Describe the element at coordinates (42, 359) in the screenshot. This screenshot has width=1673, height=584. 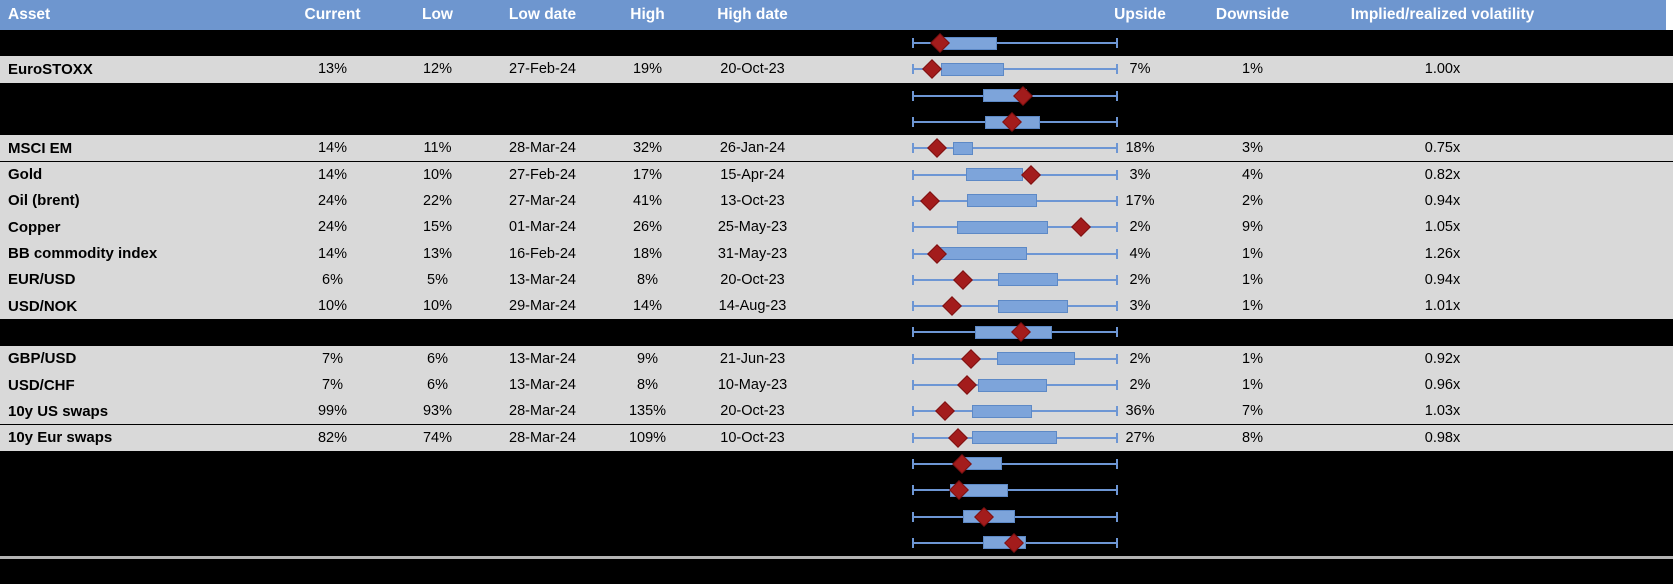
I see `asset-name-cell: GBP/USD` at that location.